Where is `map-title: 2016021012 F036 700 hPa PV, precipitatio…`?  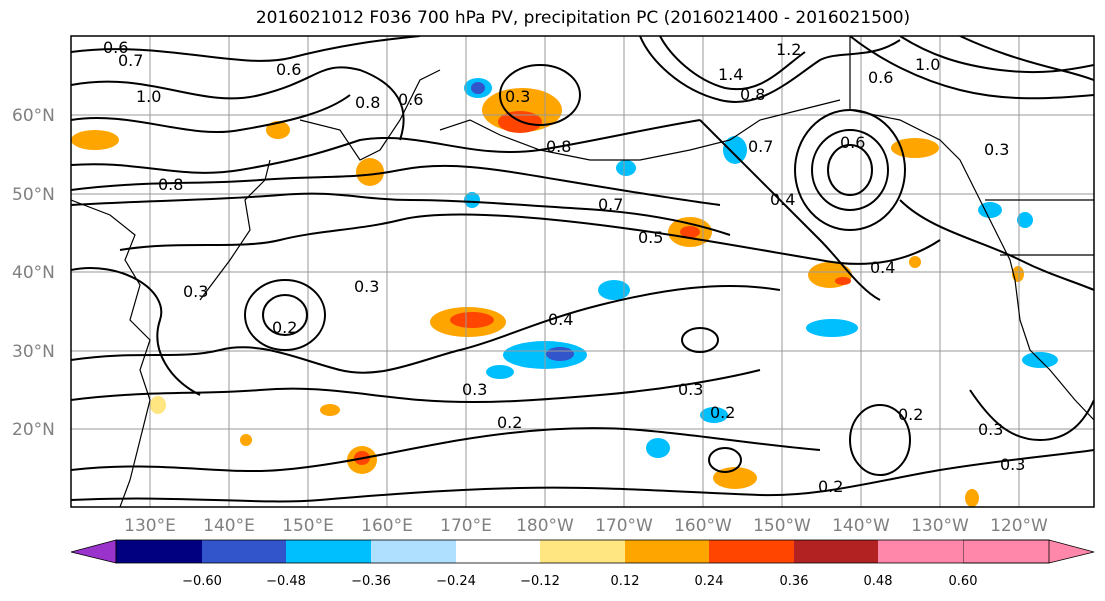
map-title: 2016021012 F036 700 hPa PV, precipitatio… is located at coordinates (583, 18).